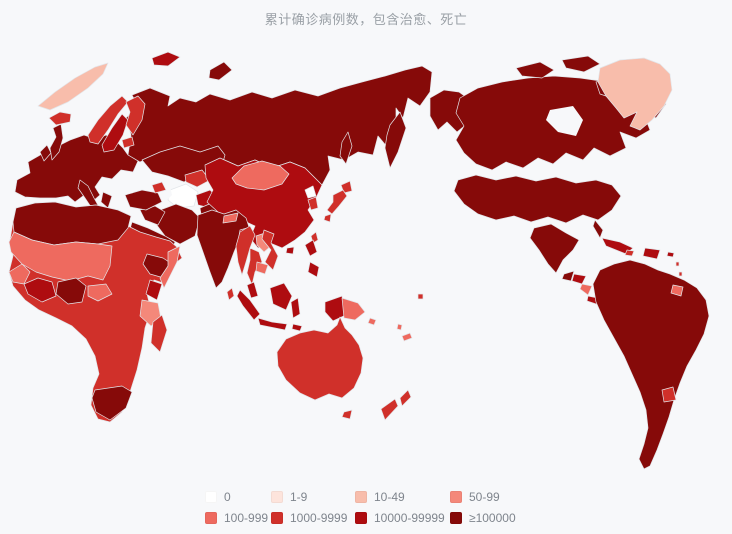 This screenshot has height=534, width=732. What do you see at coordinates (295, 308) in the screenshot?
I see `region-indonesia-sulawesi` at bounding box center [295, 308].